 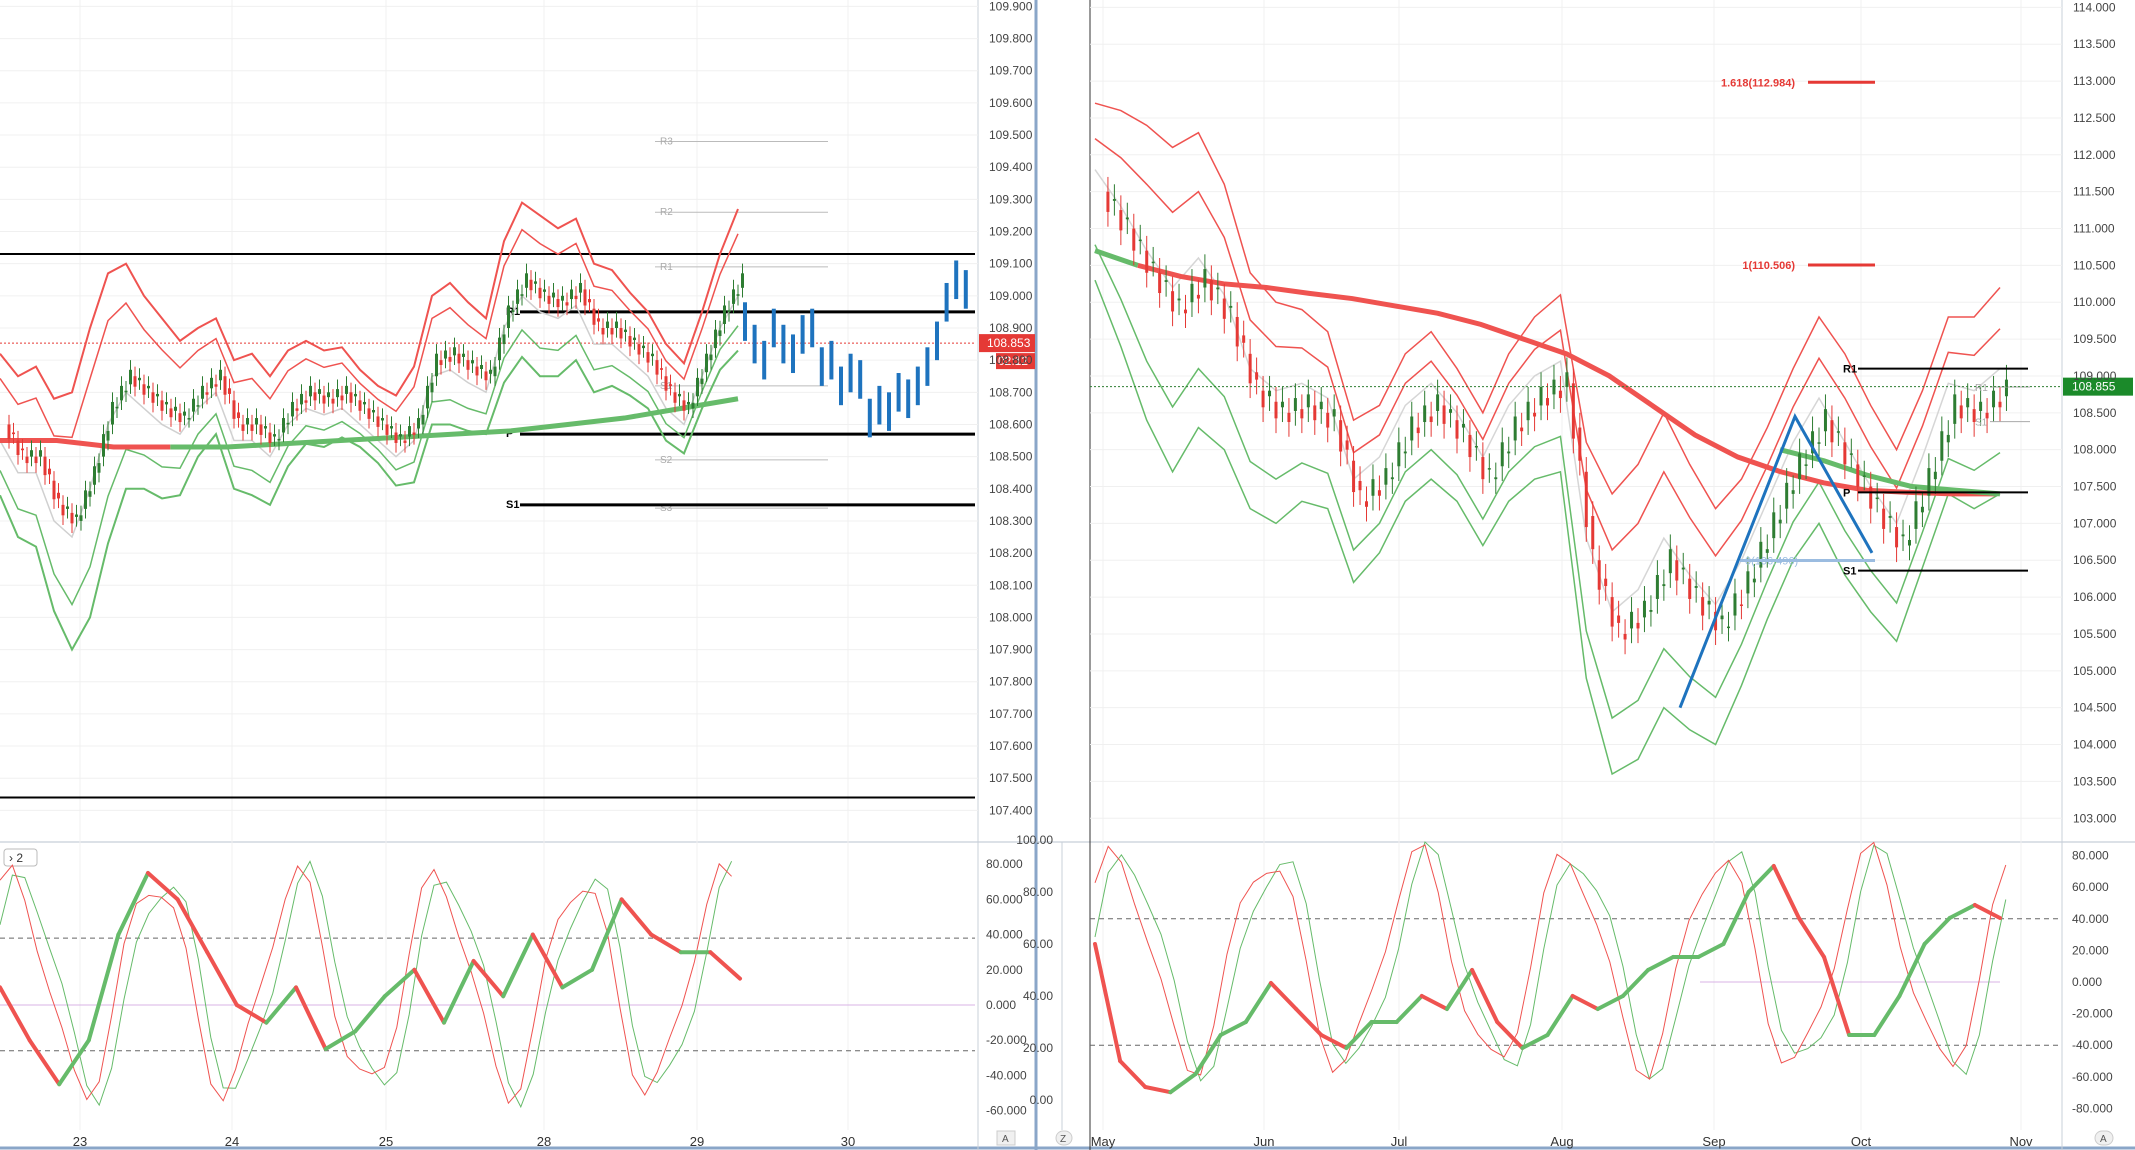 I want to click on left-price-tick: 109.600, so click(x=1011, y=103).